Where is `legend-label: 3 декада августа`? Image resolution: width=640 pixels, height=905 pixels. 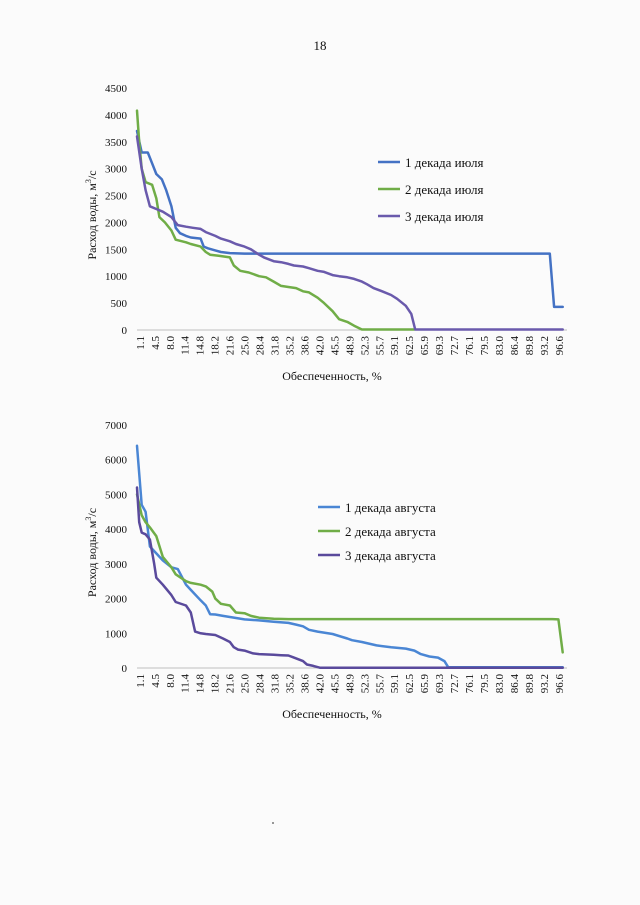
legend-label: 3 декада августа is located at coordinates (390, 555).